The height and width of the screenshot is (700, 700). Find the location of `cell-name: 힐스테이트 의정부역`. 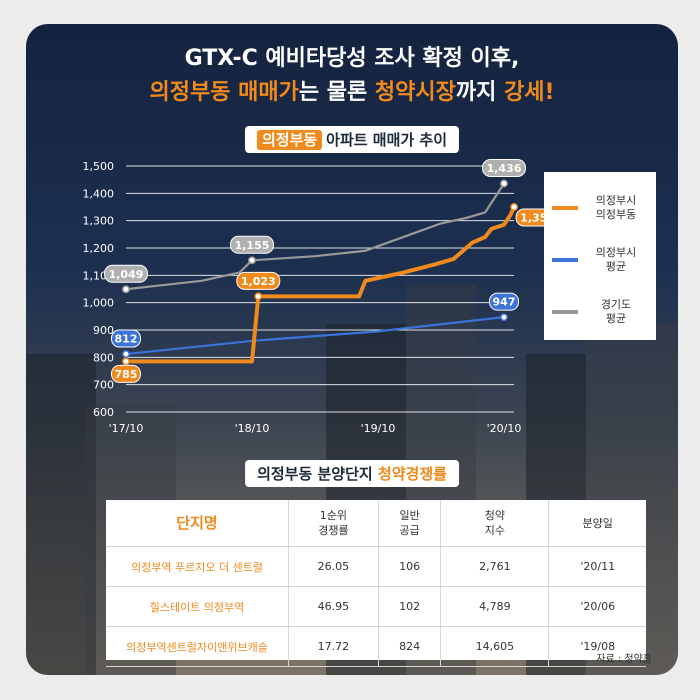

cell-name: 힐스테이트 의정부역 is located at coordinates (197, 606).